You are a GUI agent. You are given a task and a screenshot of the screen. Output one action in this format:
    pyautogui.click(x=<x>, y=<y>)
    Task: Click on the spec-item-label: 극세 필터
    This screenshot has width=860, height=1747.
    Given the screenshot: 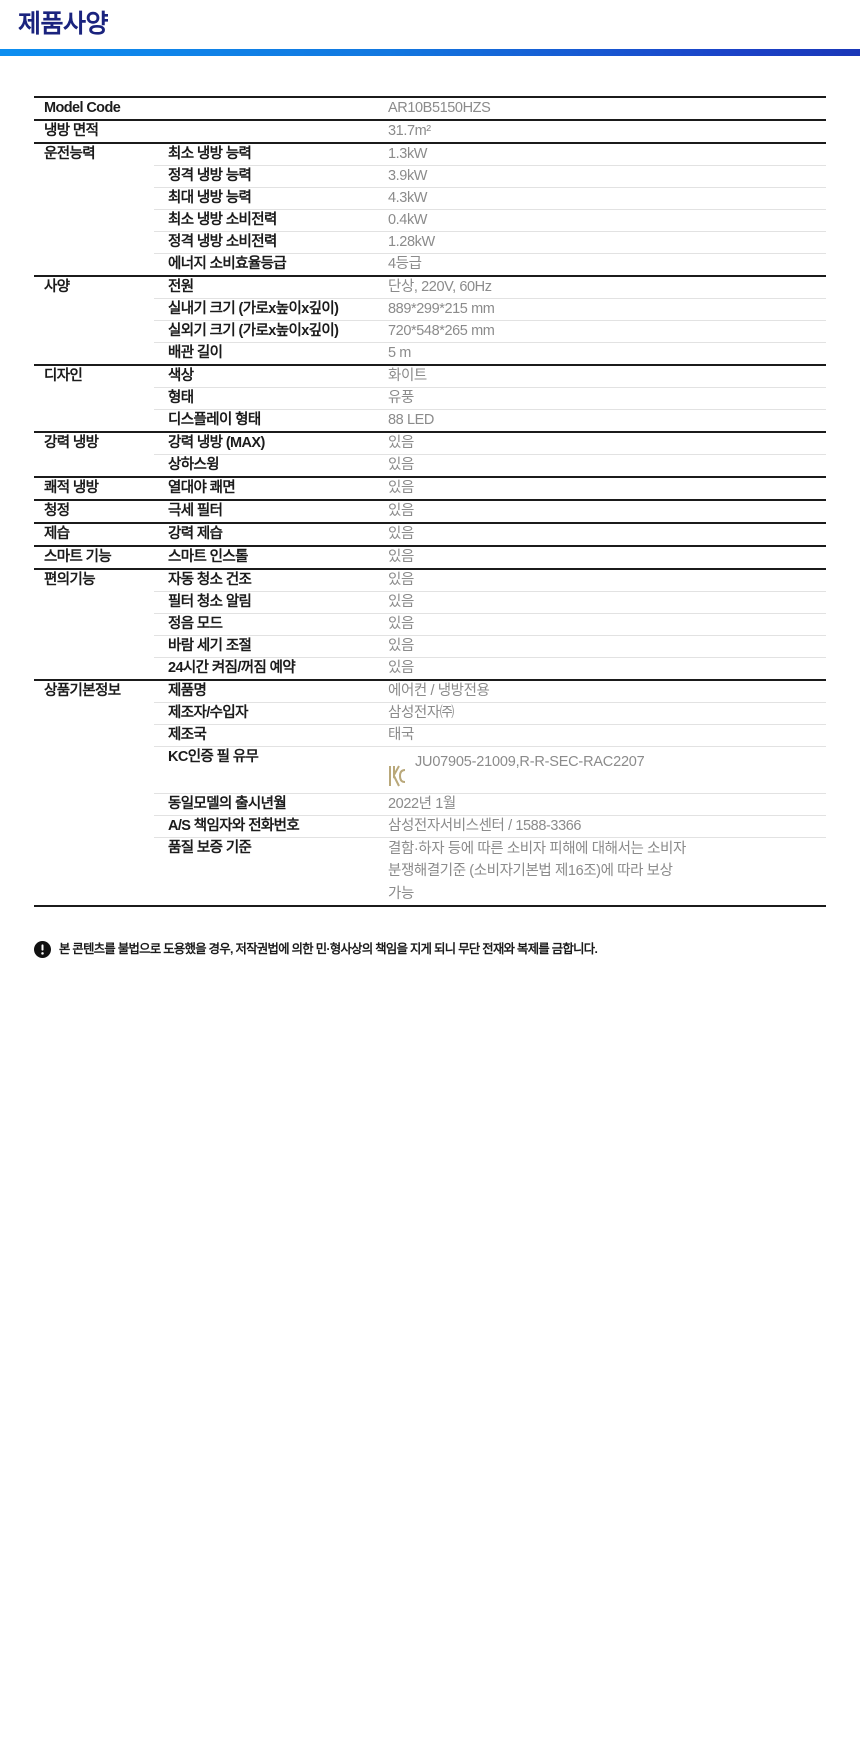 What is the action you would take?
    pyautogui.click(x=269, y=510)
    